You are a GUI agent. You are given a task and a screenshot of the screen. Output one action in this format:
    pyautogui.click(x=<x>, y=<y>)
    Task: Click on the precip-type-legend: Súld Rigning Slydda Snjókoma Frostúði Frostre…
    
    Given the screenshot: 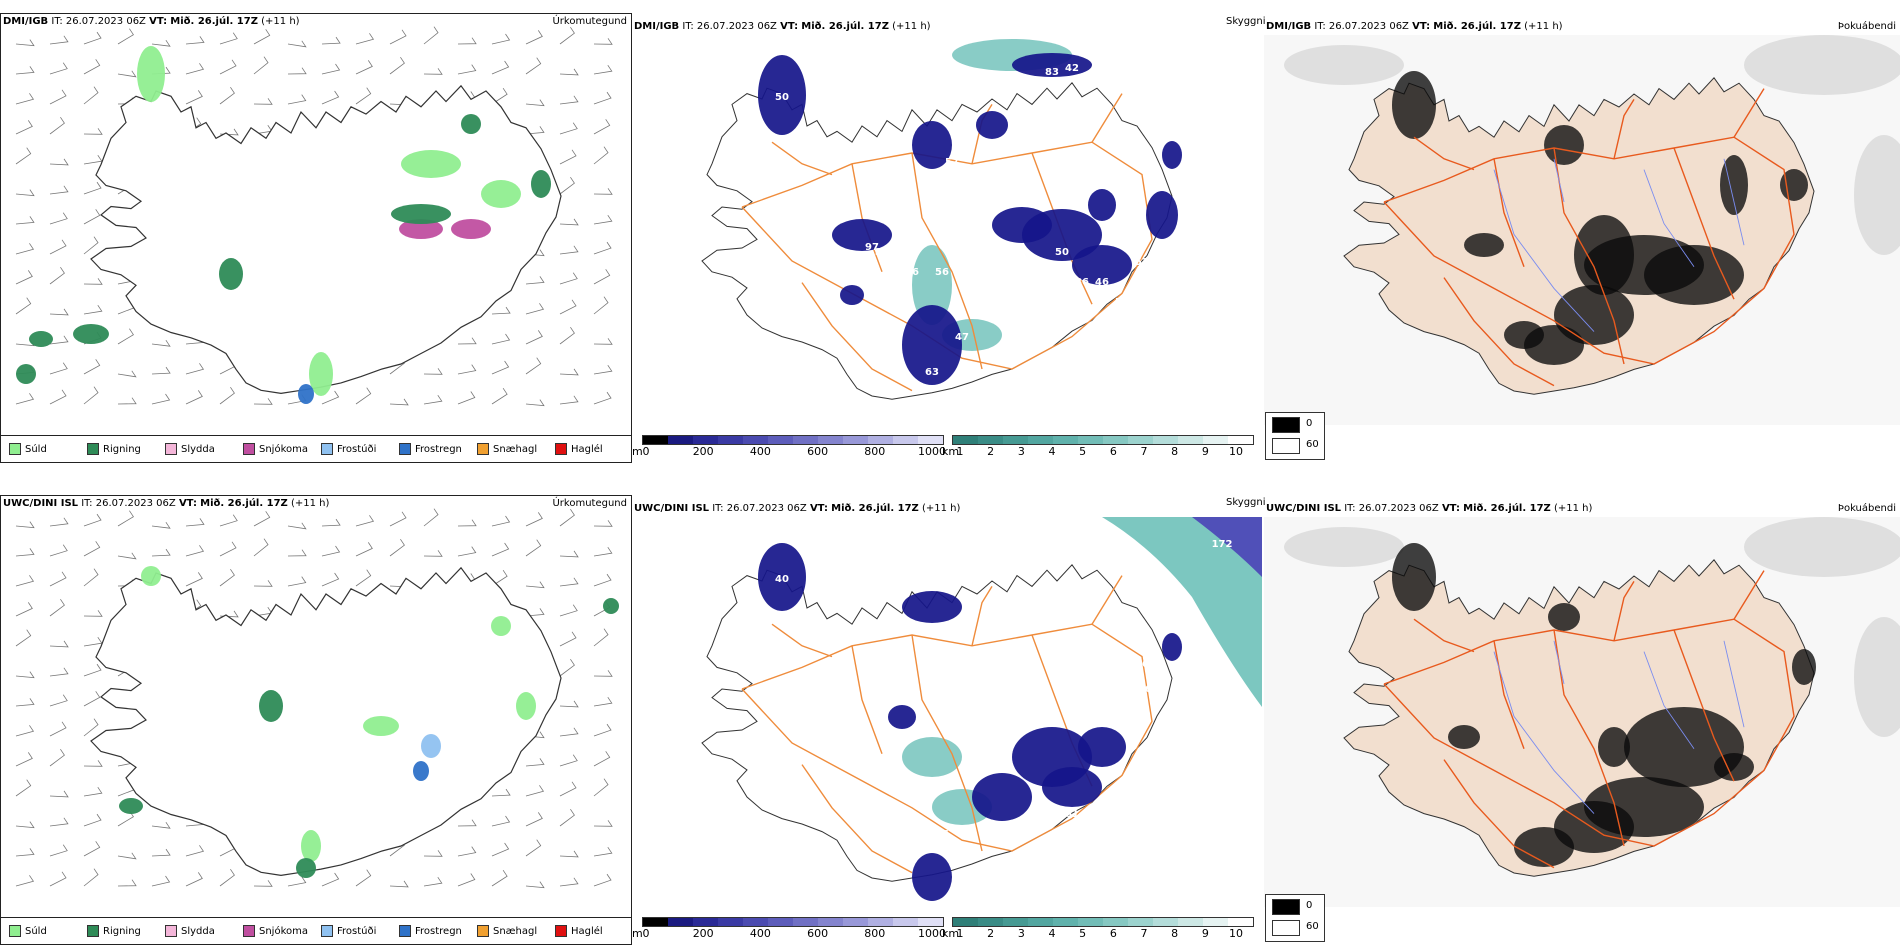 What is the action you would take?
    pyautogui.click(x=316, y=448)
    